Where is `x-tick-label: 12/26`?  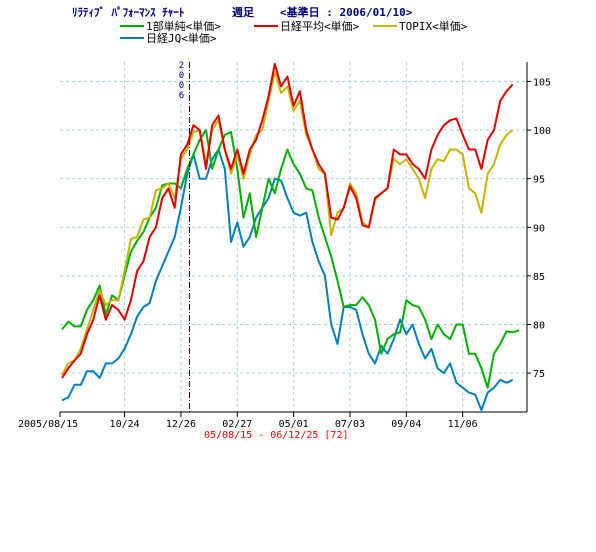
x-tick-label: 12/26 is located at coordinates (181, 424).